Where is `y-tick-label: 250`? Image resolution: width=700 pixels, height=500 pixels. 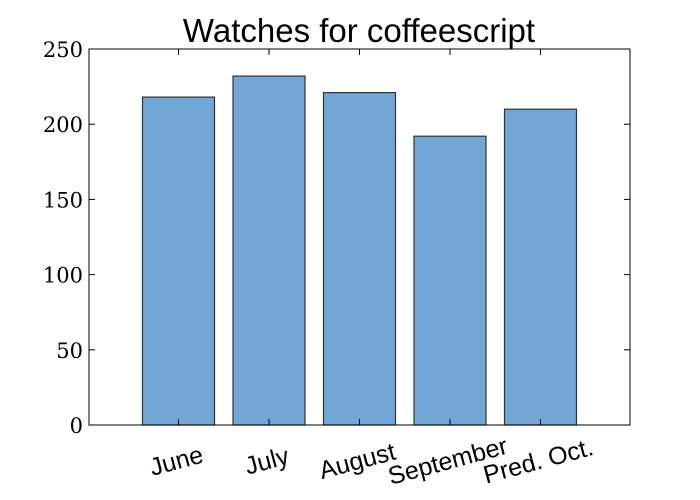
y-tick-label: 250 is located at coordinates (63, 50).